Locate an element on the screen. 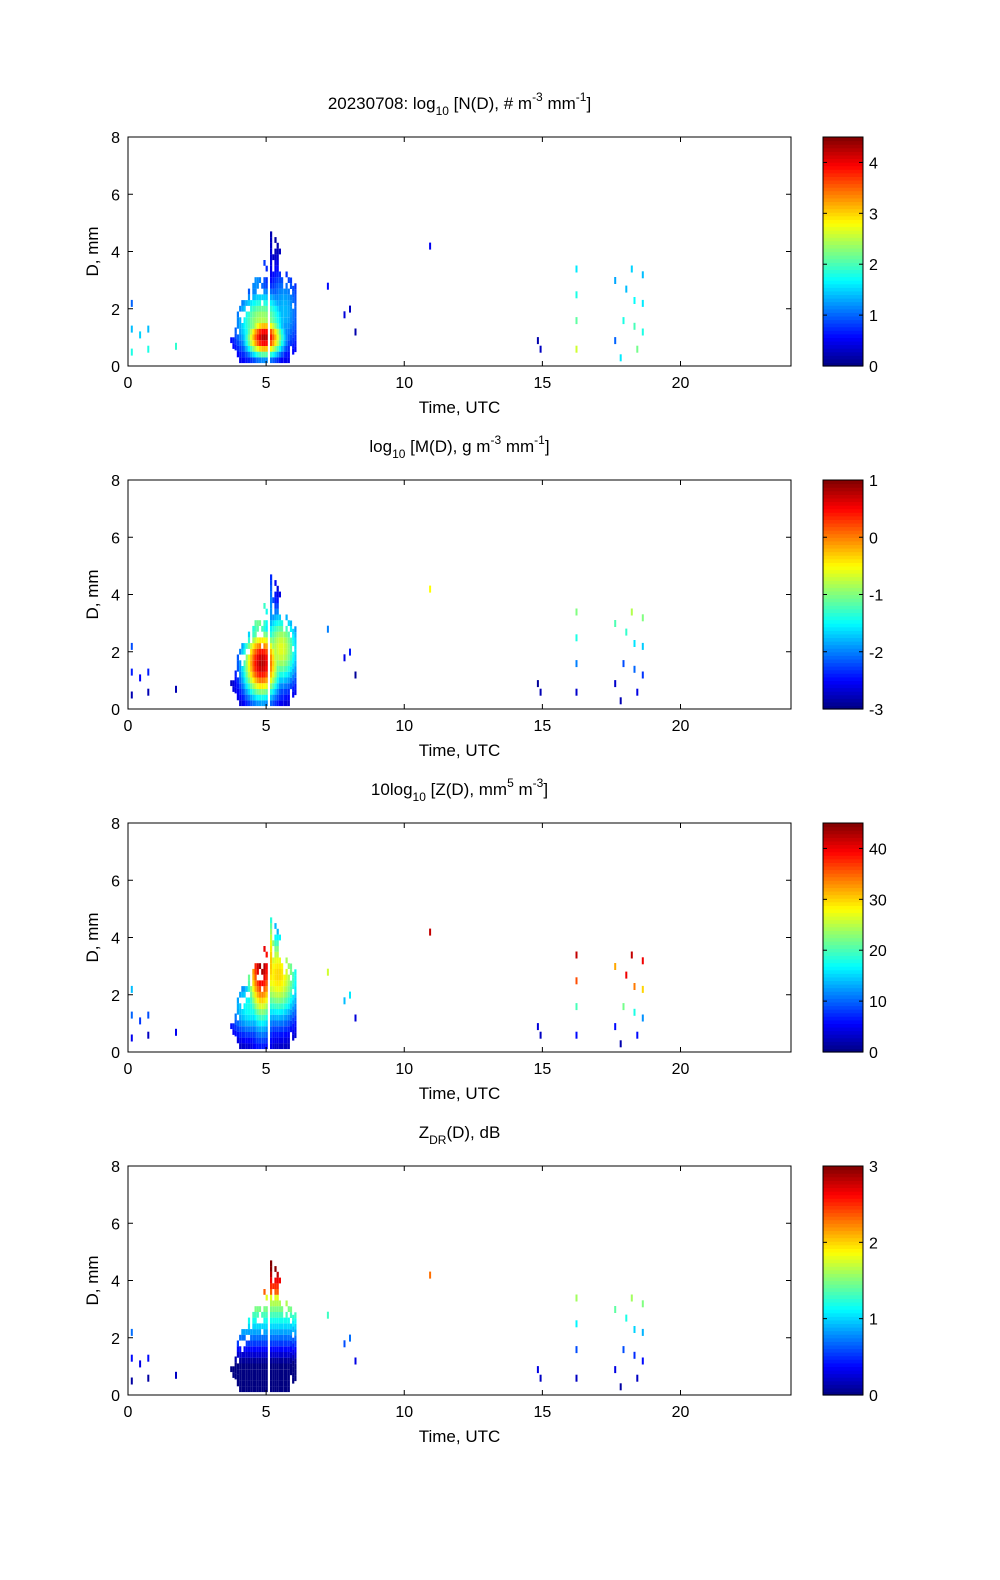 The width and height of the screenshot is (1000, 1580). colorbar-tick-label: -2 is located at coordinates (876, 653).